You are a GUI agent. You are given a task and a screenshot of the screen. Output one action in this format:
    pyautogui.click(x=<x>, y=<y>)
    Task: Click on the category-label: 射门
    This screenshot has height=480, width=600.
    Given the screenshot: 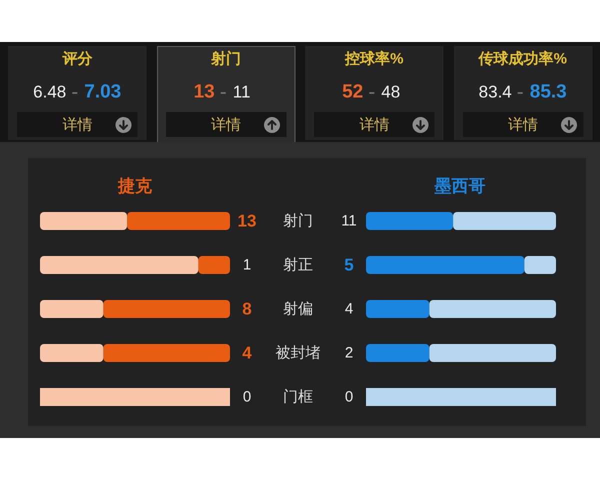 What is the action you would take?
    pyautogui.click(x=225, y=59)
    